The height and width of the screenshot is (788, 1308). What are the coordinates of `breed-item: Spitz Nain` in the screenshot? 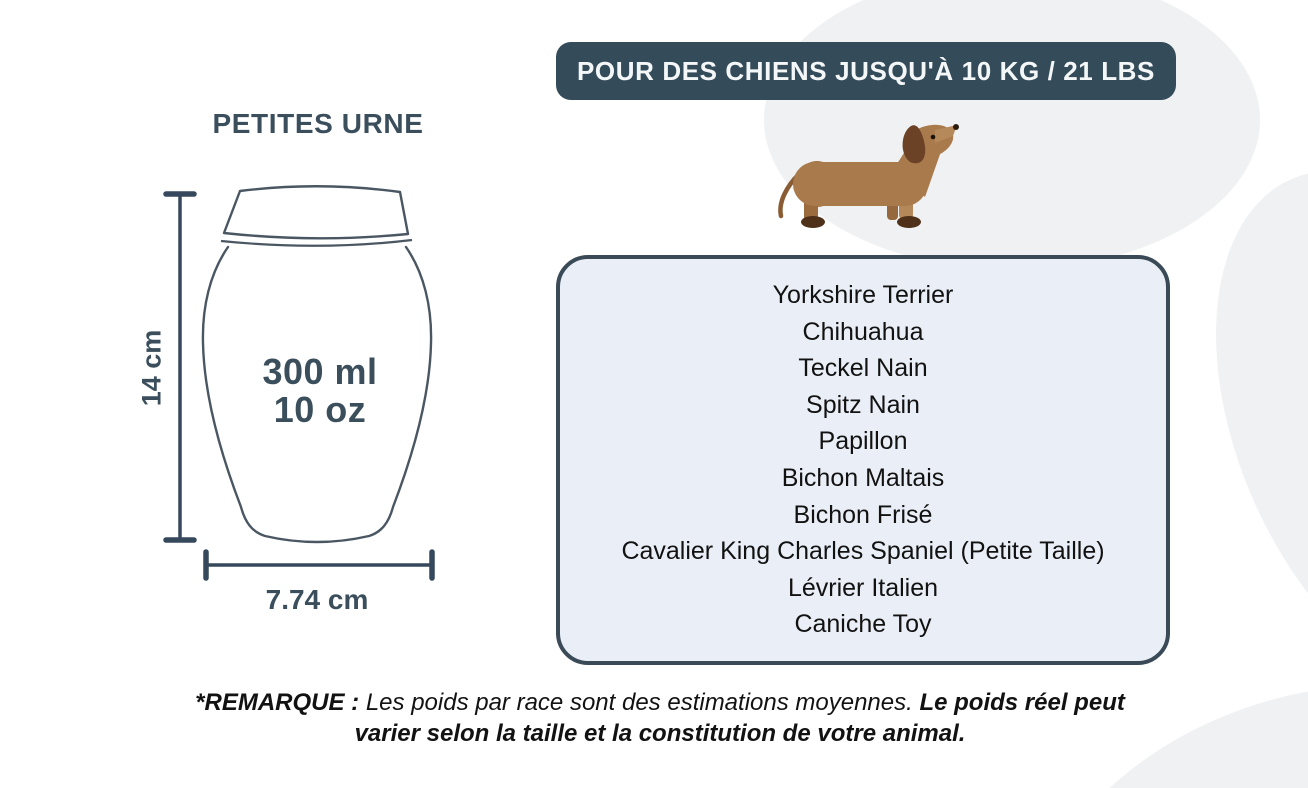 It's located at (863, 404).